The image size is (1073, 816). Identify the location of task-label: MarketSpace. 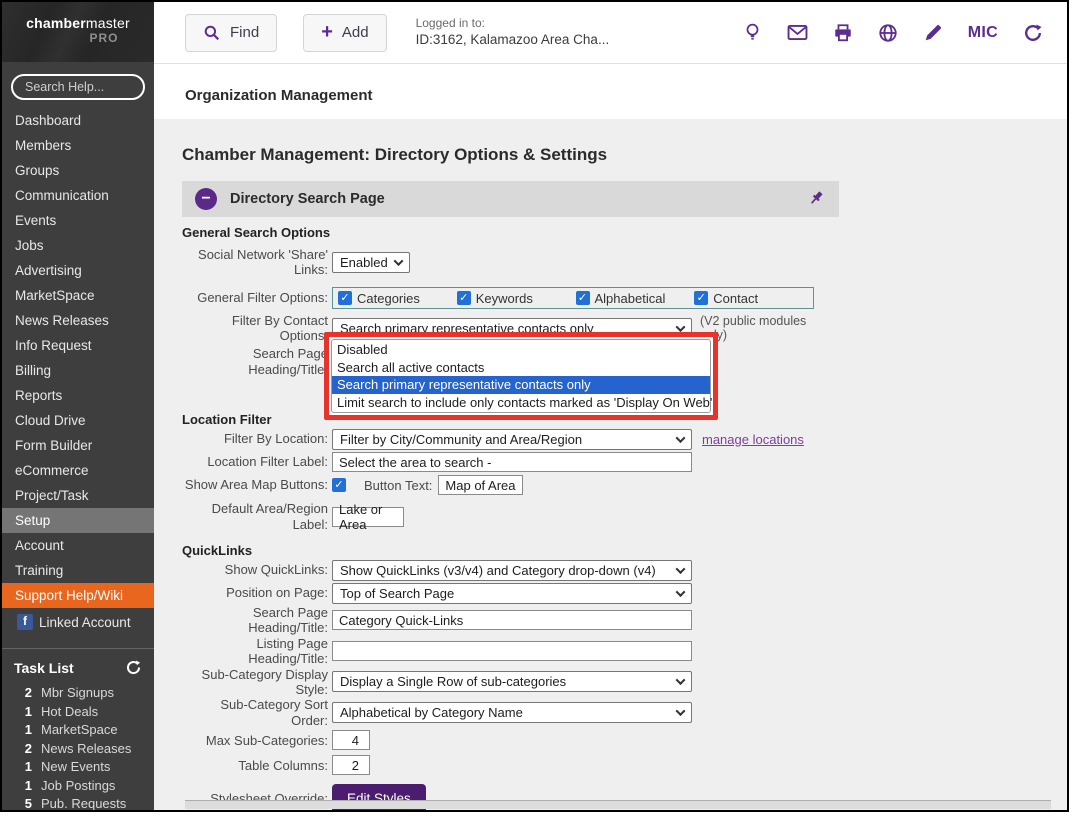
(79, 729).